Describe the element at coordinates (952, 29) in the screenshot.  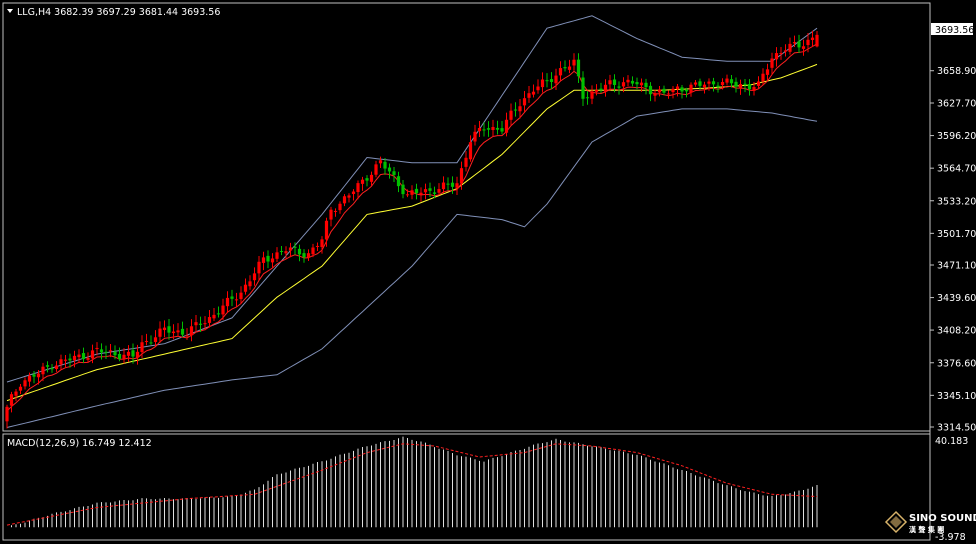
I see `current-price-tag: 3693.56` at that location.